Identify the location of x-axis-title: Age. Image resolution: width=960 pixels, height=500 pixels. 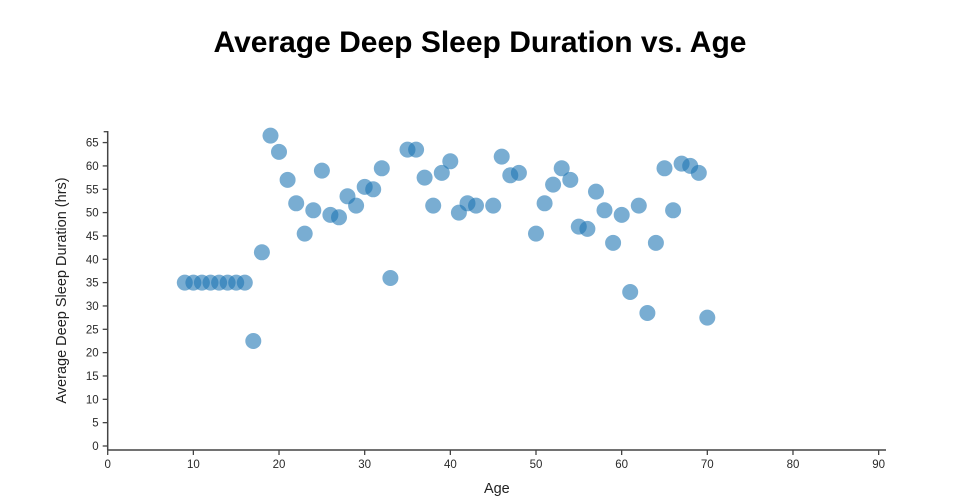
(497, 489).